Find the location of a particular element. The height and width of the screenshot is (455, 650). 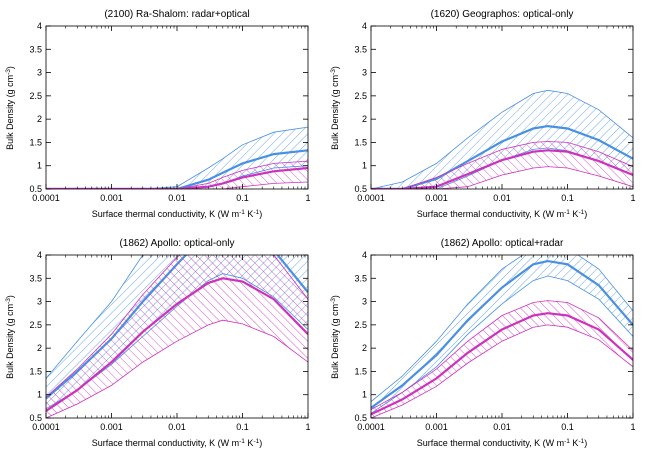

blue-lower-bound-line is located at coordinates (502, 344).